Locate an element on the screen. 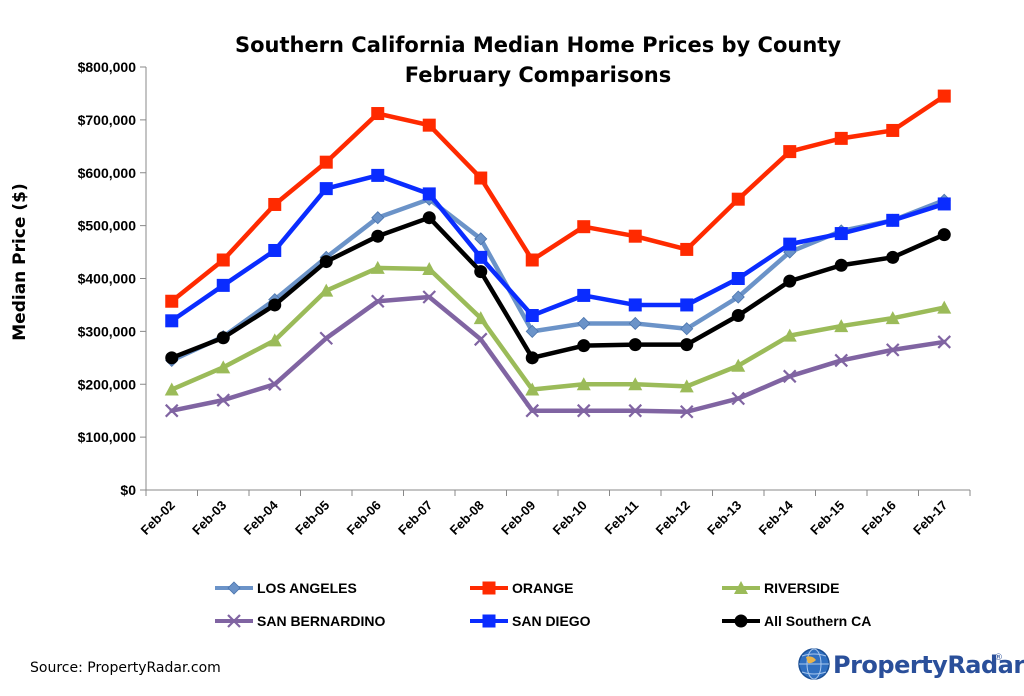  series-line-riverside is located at coordinates (558, 328).